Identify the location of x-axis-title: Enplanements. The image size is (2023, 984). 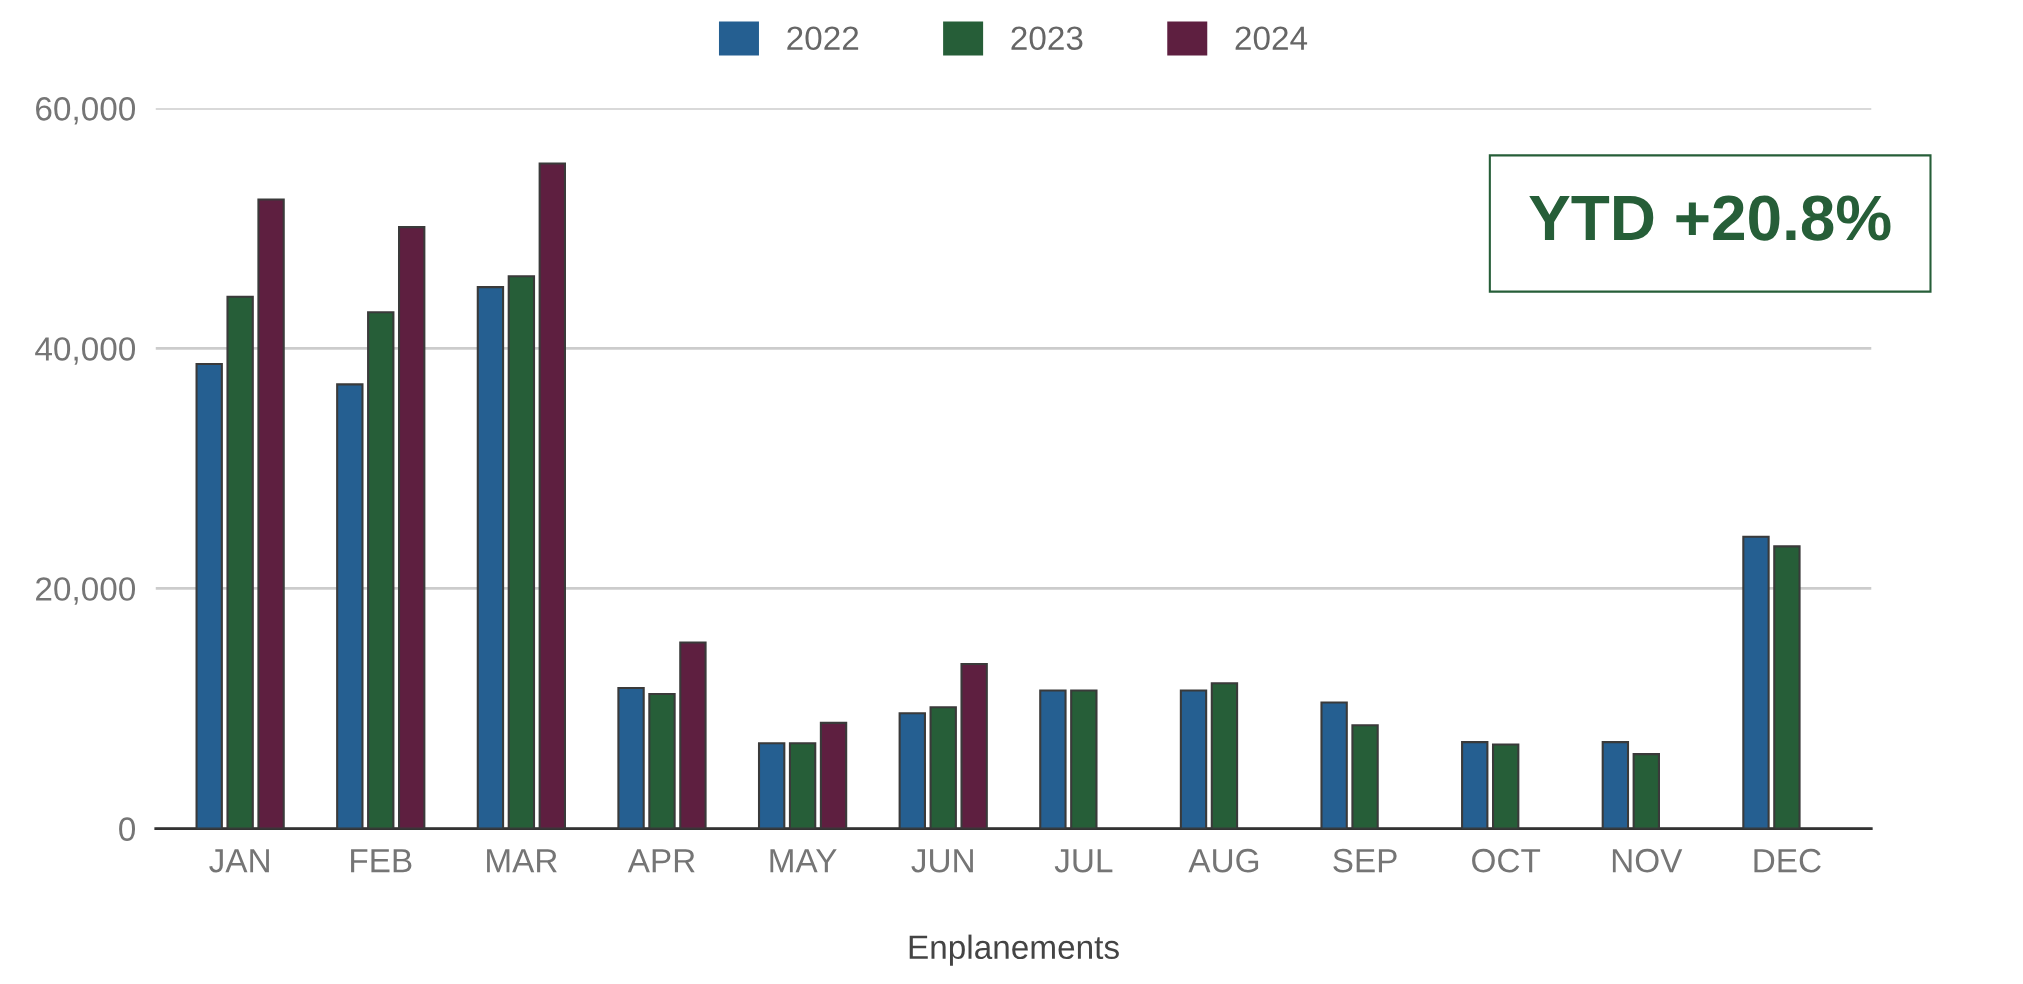
(1014, 950).